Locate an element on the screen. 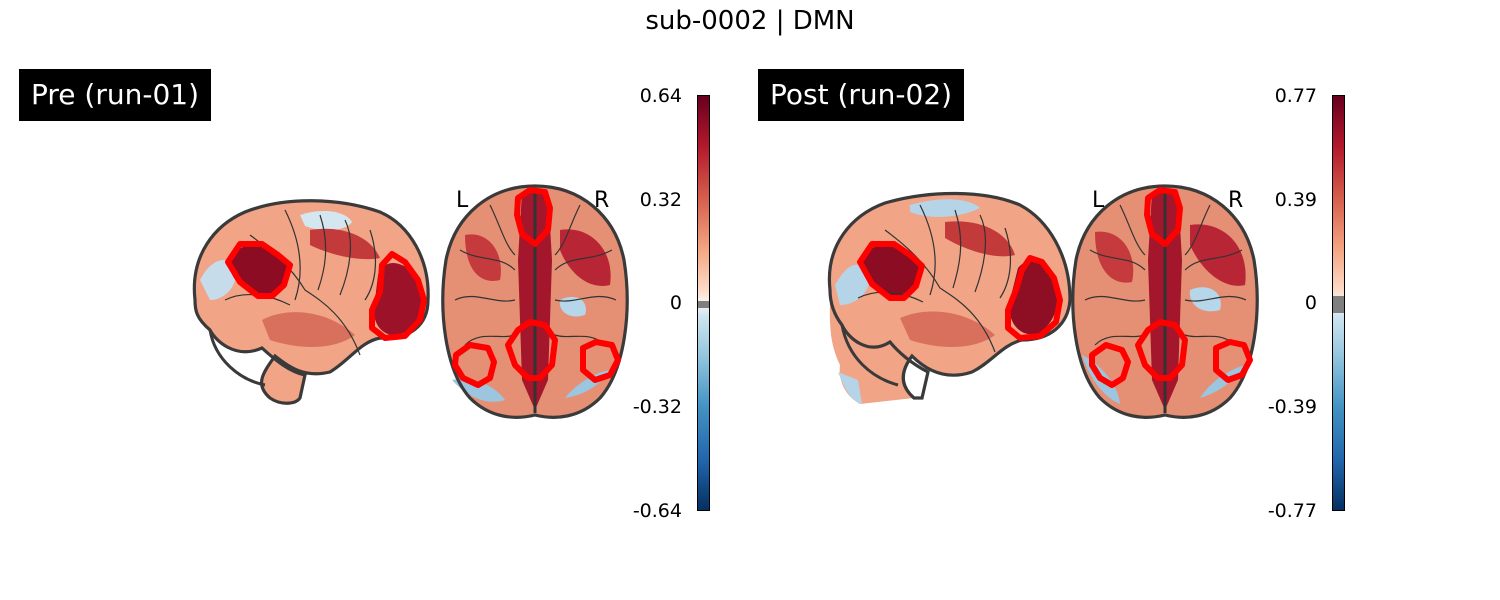  colorbar-tick: -0.32 is located at coordinates (657, 407).